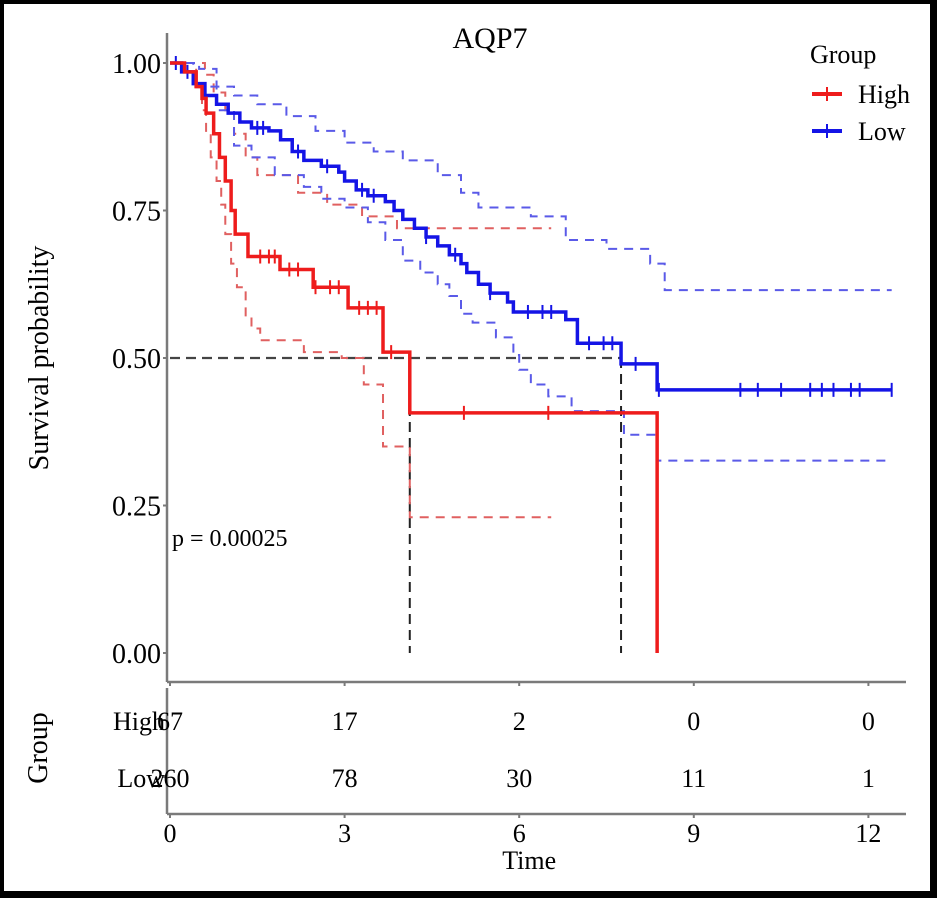  What do you see at coordinates (884, 94) in the screenshot?
I see `legend-label-high: High` at bounding box center [884, 94].